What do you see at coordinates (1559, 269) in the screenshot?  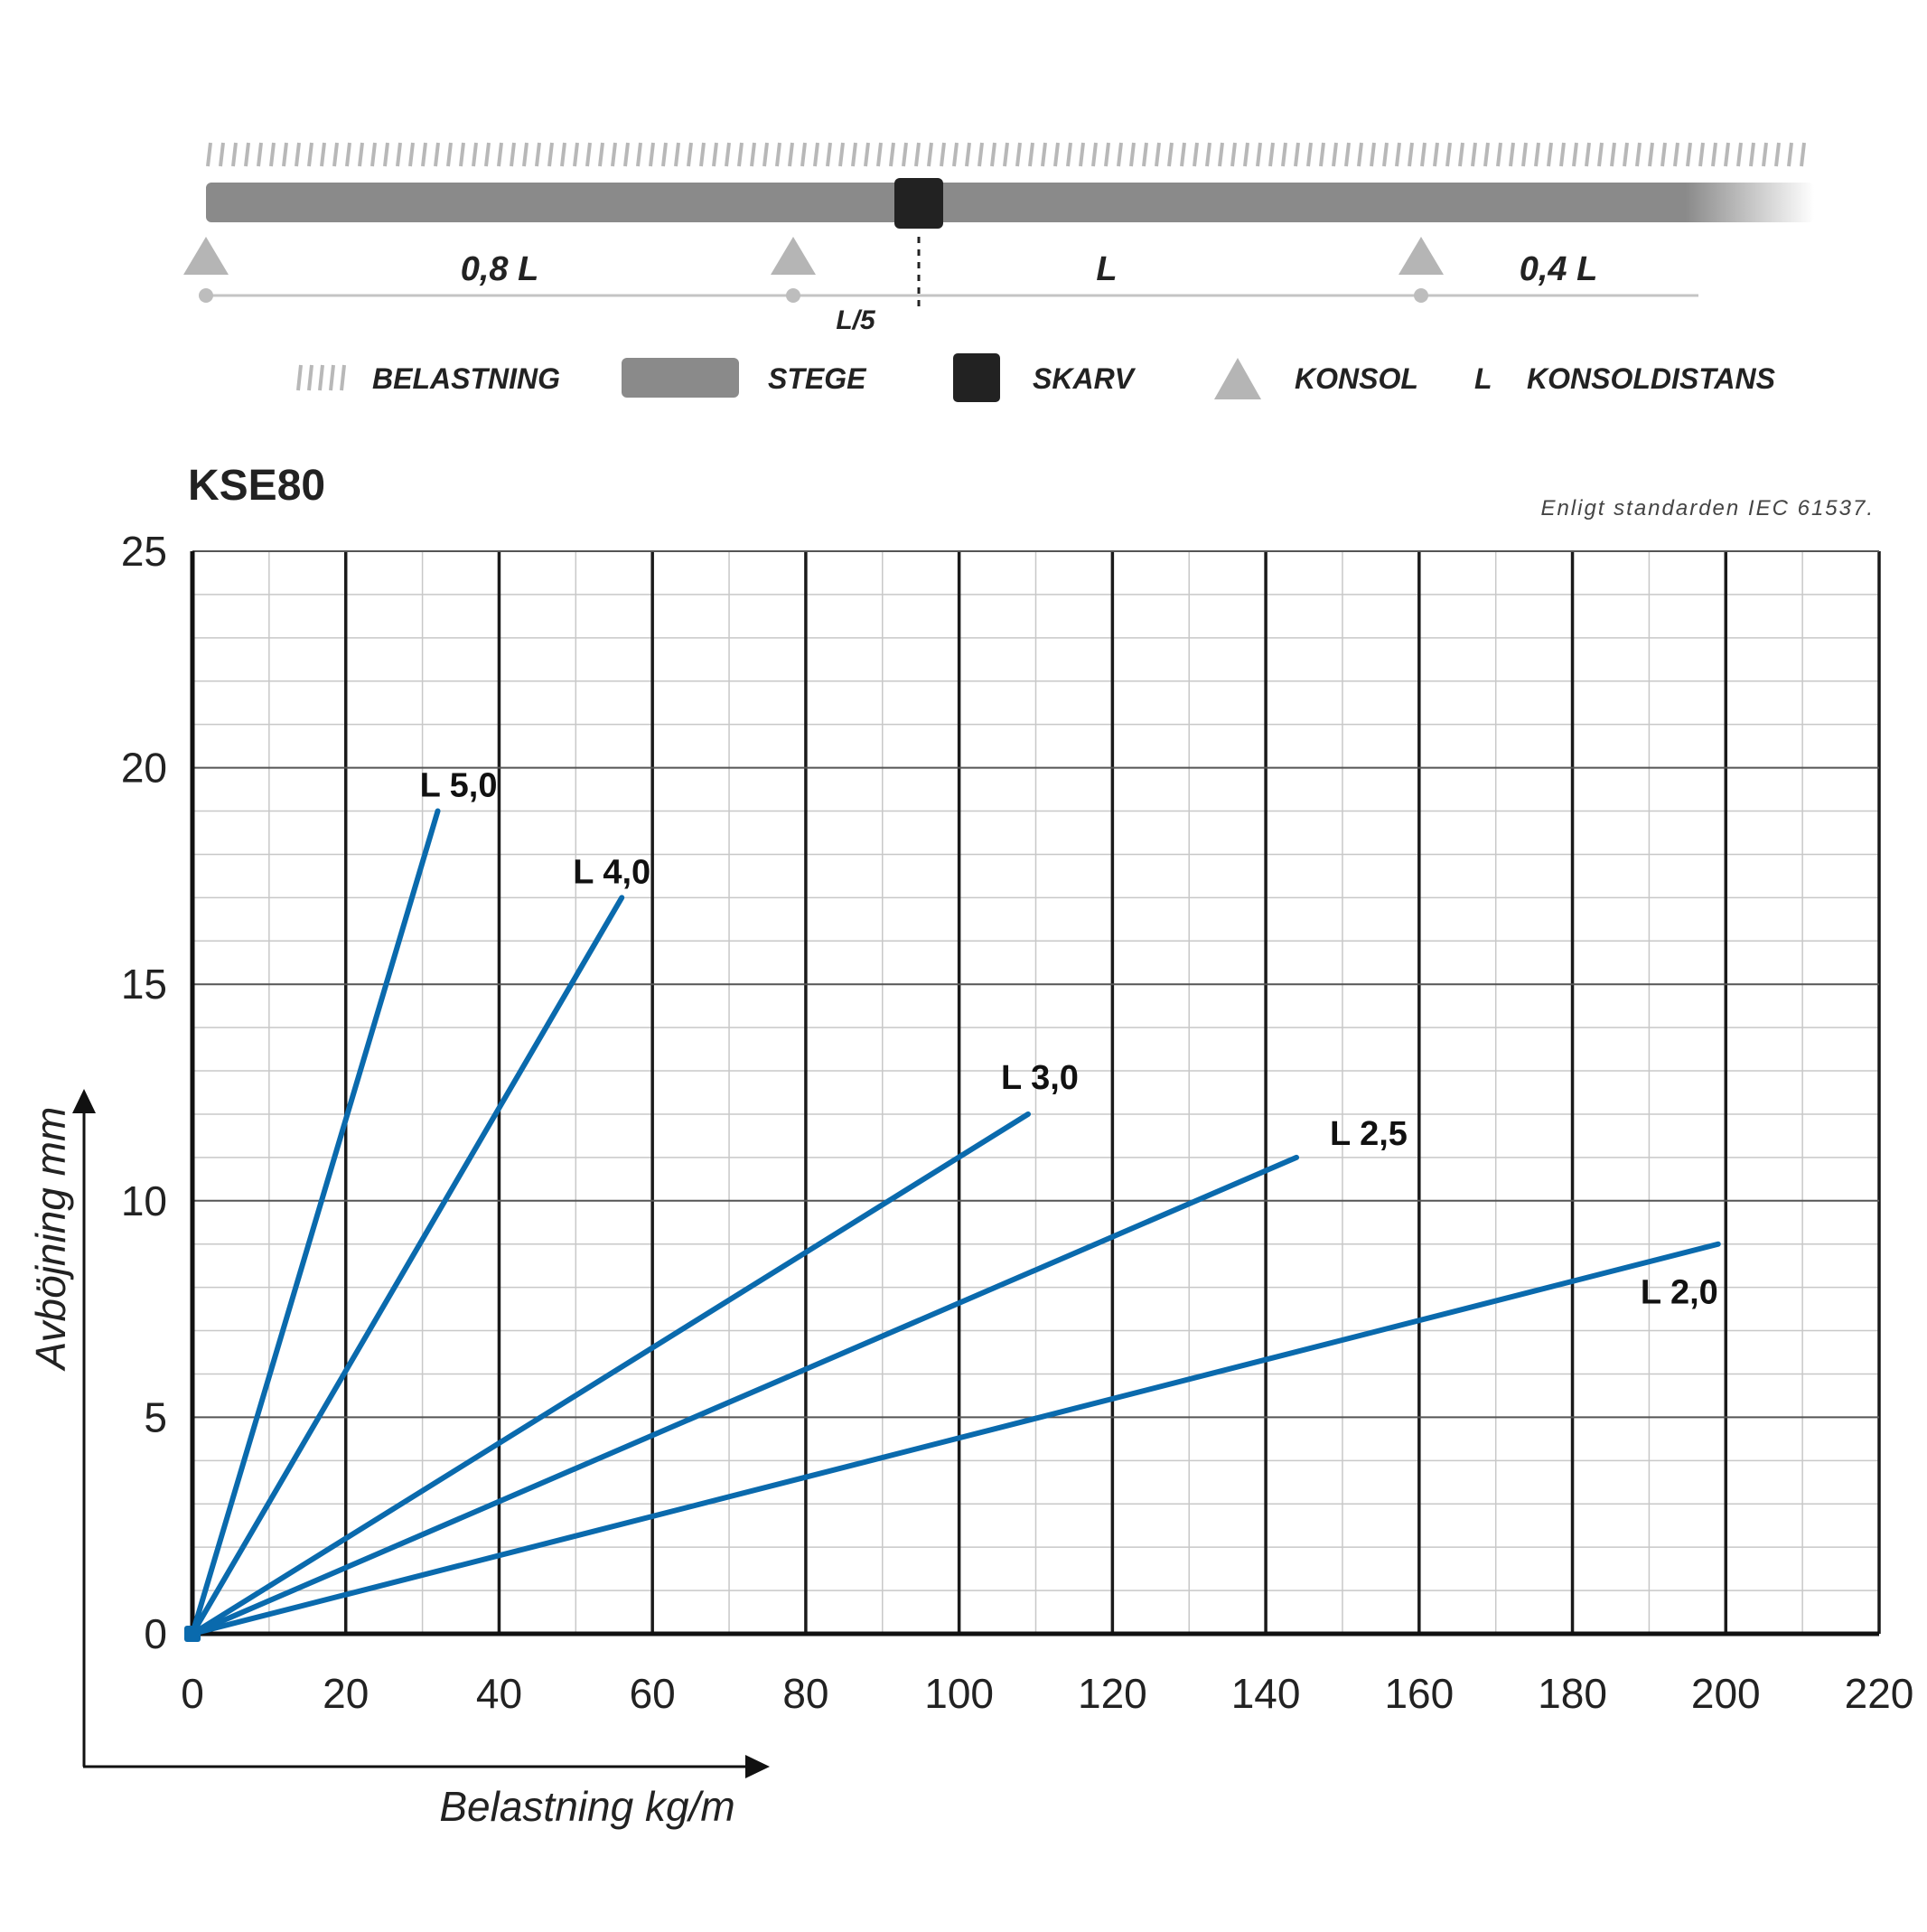 I see `span-label-last: 0,4 L` at bounding box center [1559, 269].